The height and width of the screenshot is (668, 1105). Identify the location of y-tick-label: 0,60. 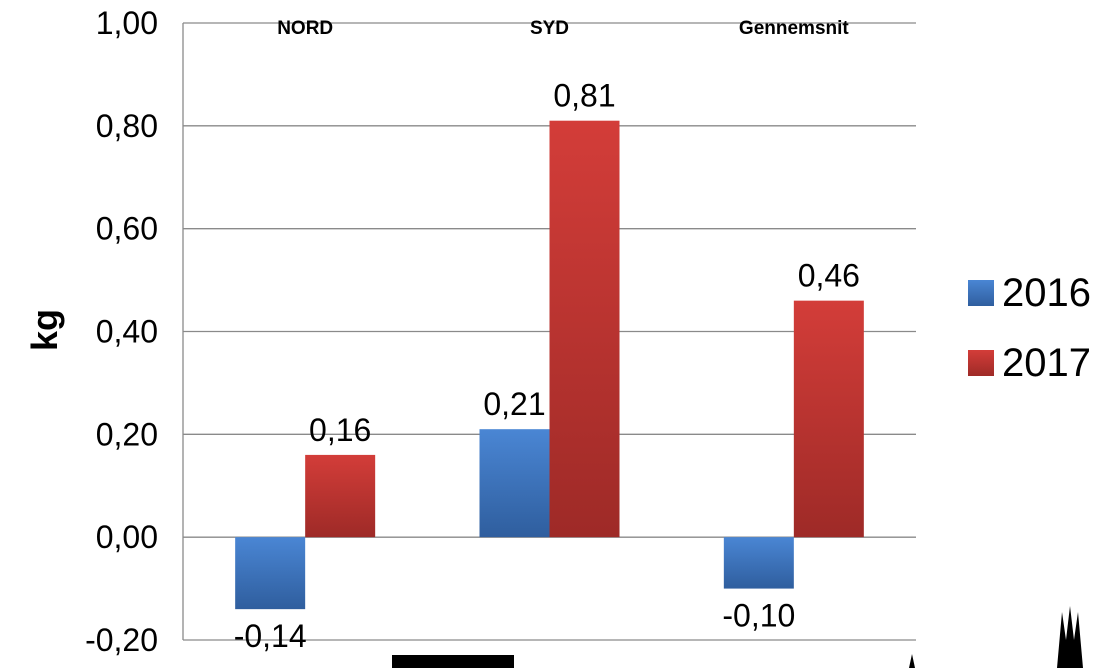
(127, 229).